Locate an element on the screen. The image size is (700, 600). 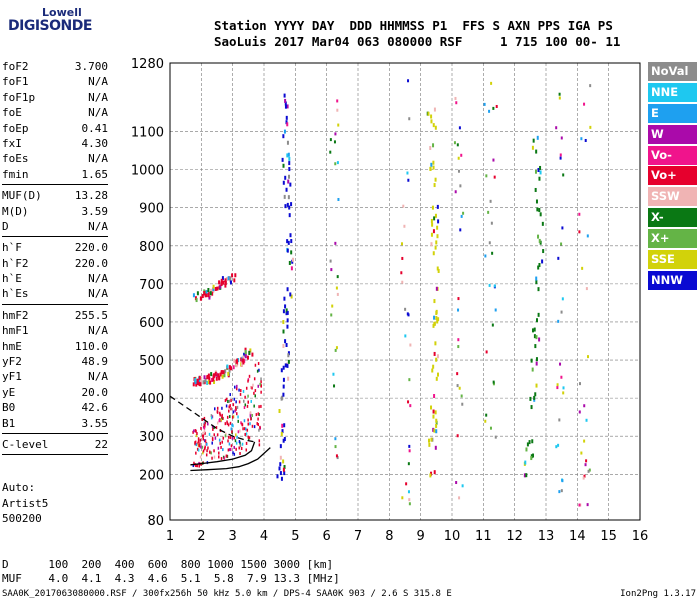
param-row: hmE 110.0 is located at coordinates (55, 346).